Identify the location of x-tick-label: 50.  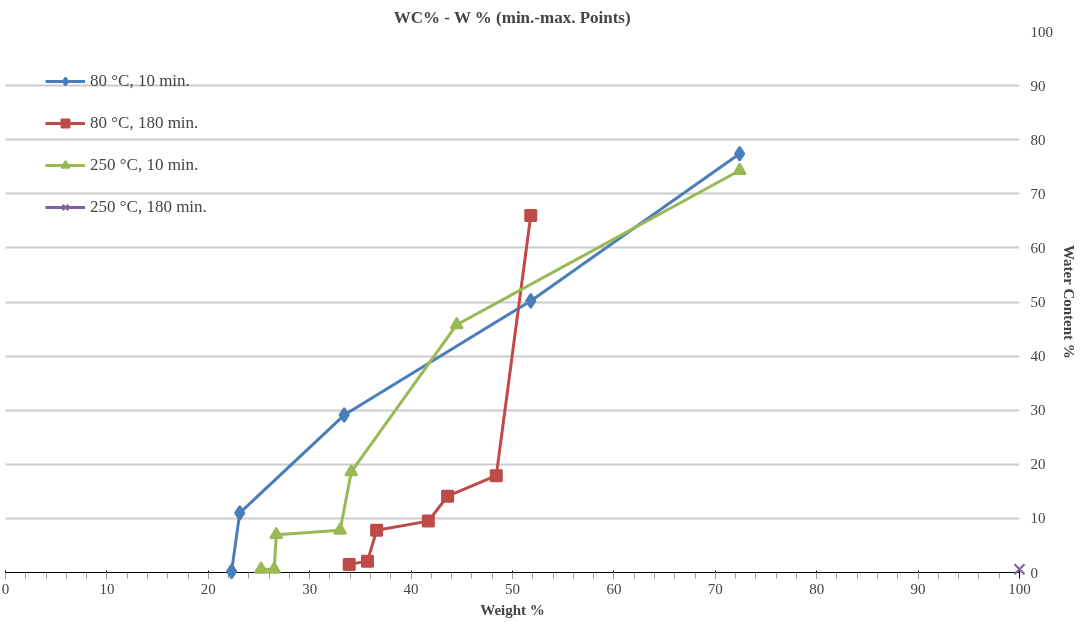
(512, 588).